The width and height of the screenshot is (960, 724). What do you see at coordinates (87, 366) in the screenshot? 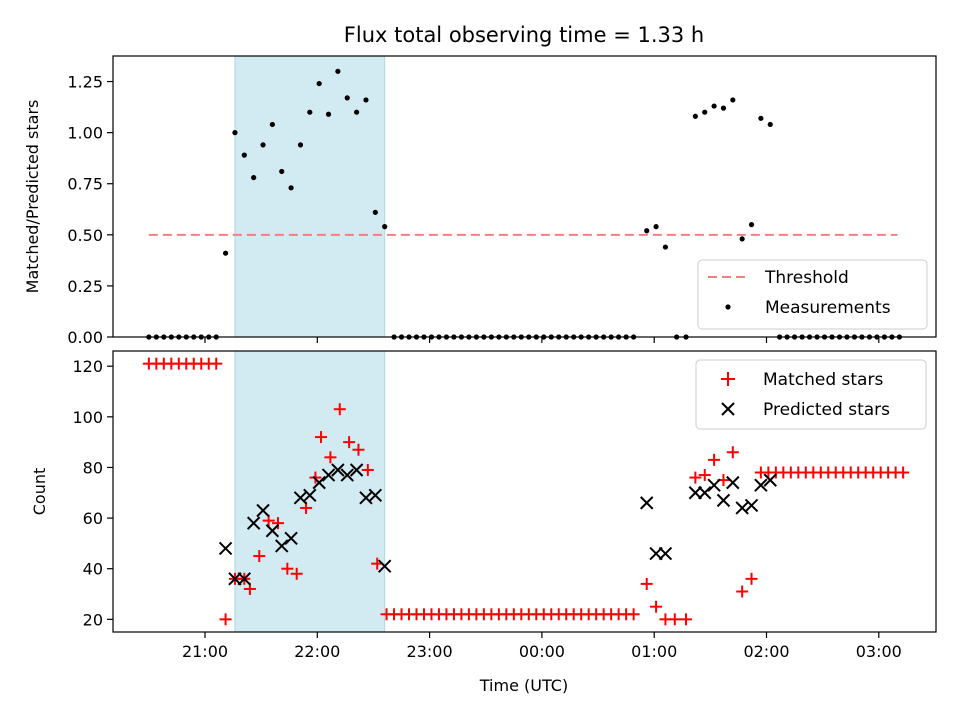
I see `bottom-ytick-label: 120` at bounding box center [87, 366].